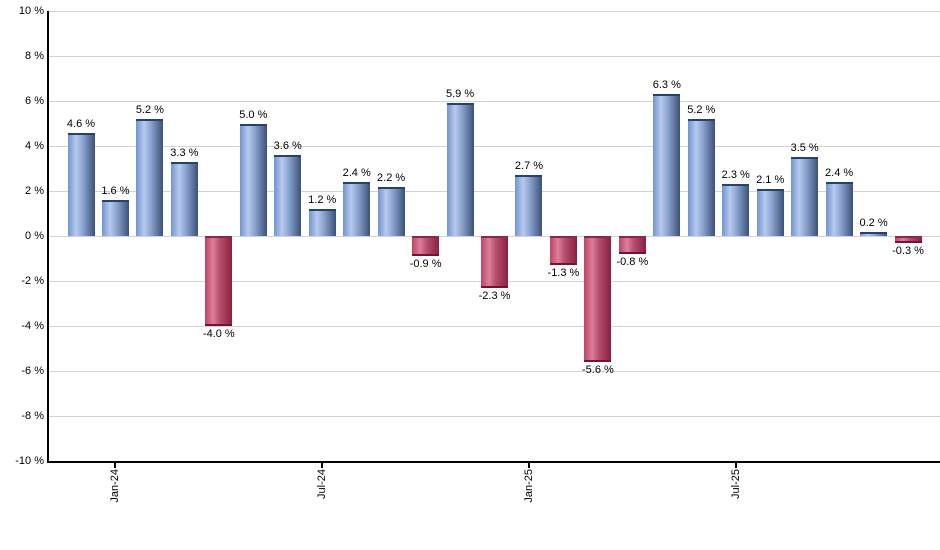  Describe the element at coordinates (34, 191) in the screenshot. I see `y-axis-label: 2 %` at that location.